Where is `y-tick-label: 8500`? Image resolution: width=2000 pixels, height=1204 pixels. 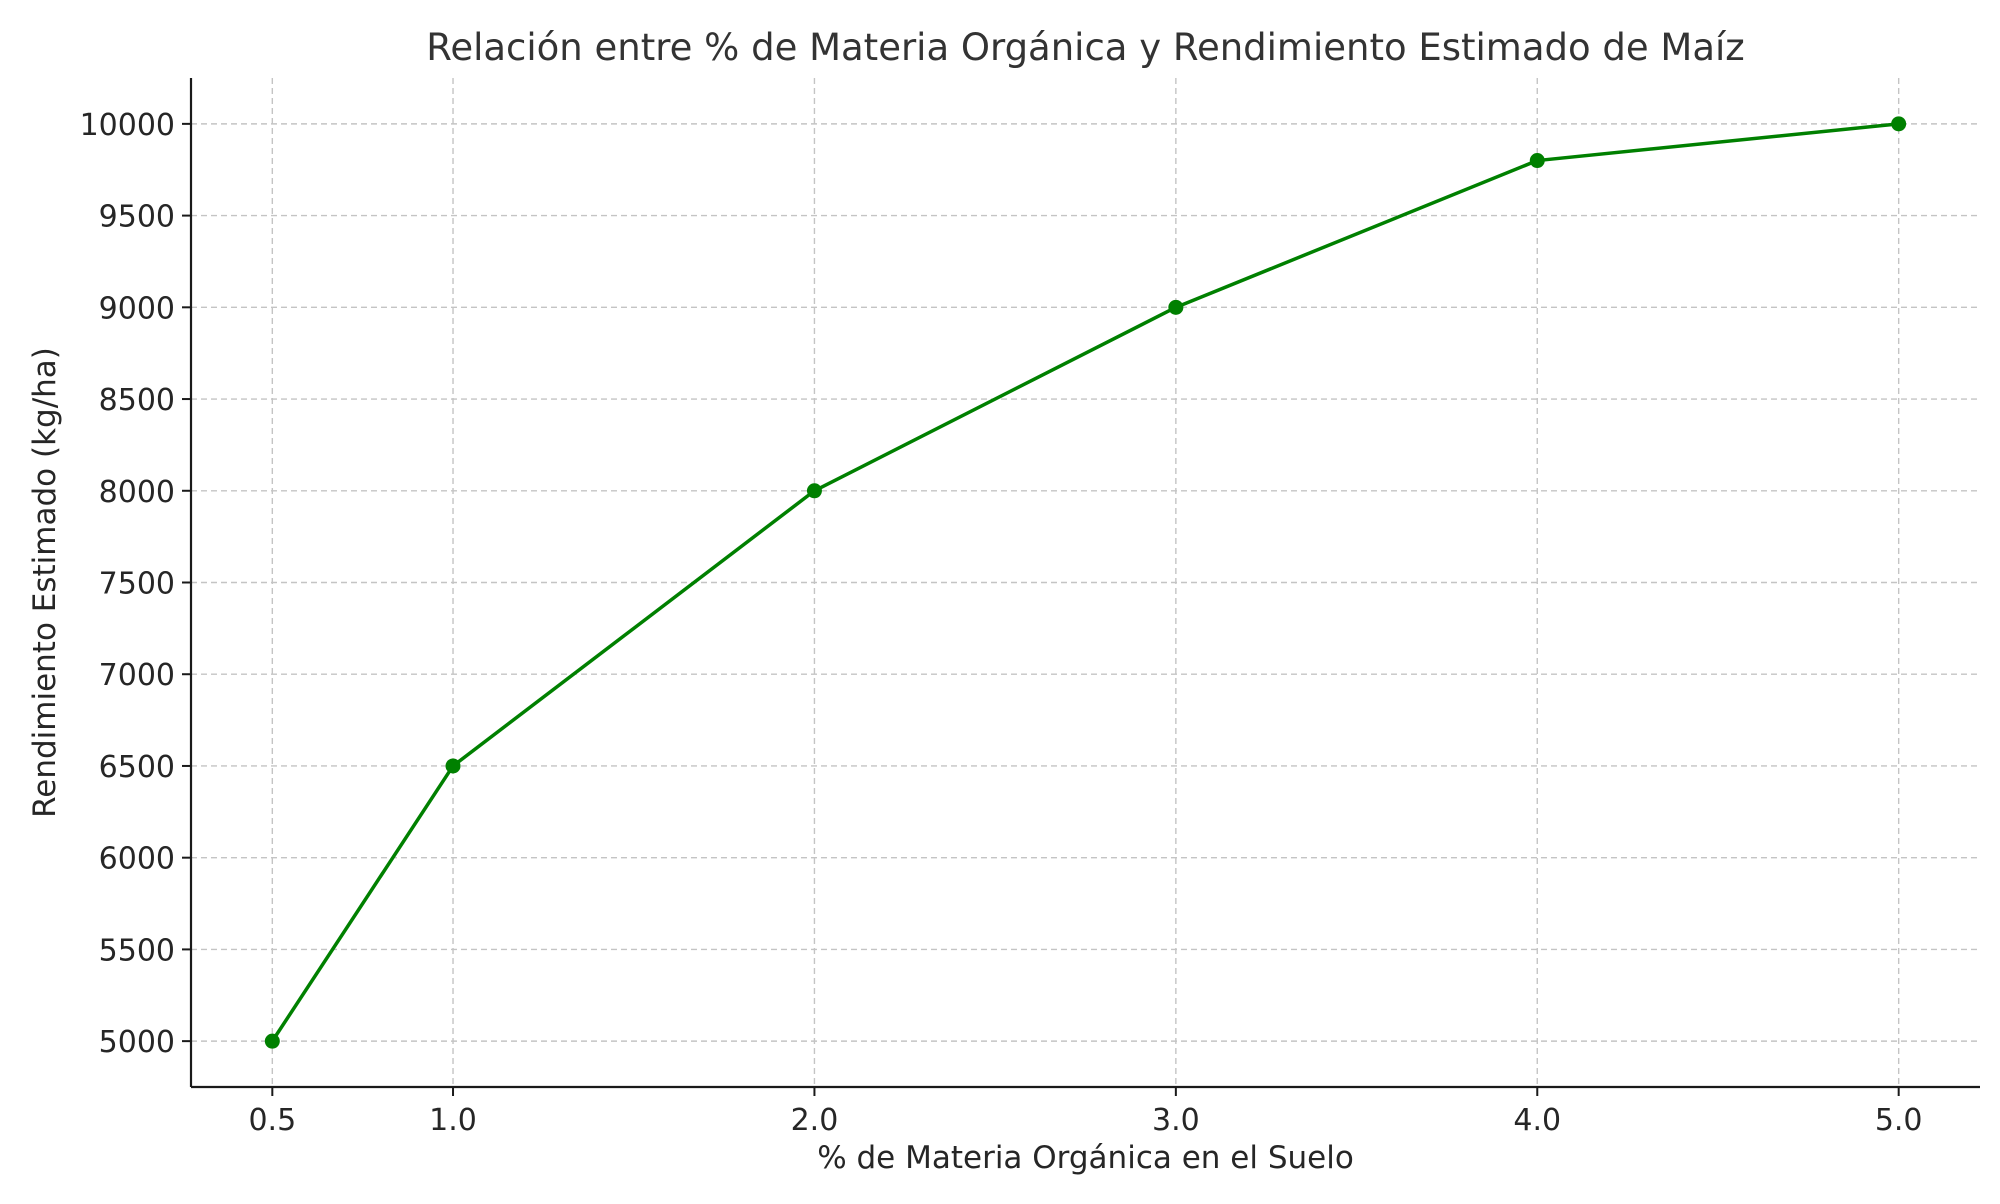 y-tick-label: 8500 is located at coordinates (137, 400).